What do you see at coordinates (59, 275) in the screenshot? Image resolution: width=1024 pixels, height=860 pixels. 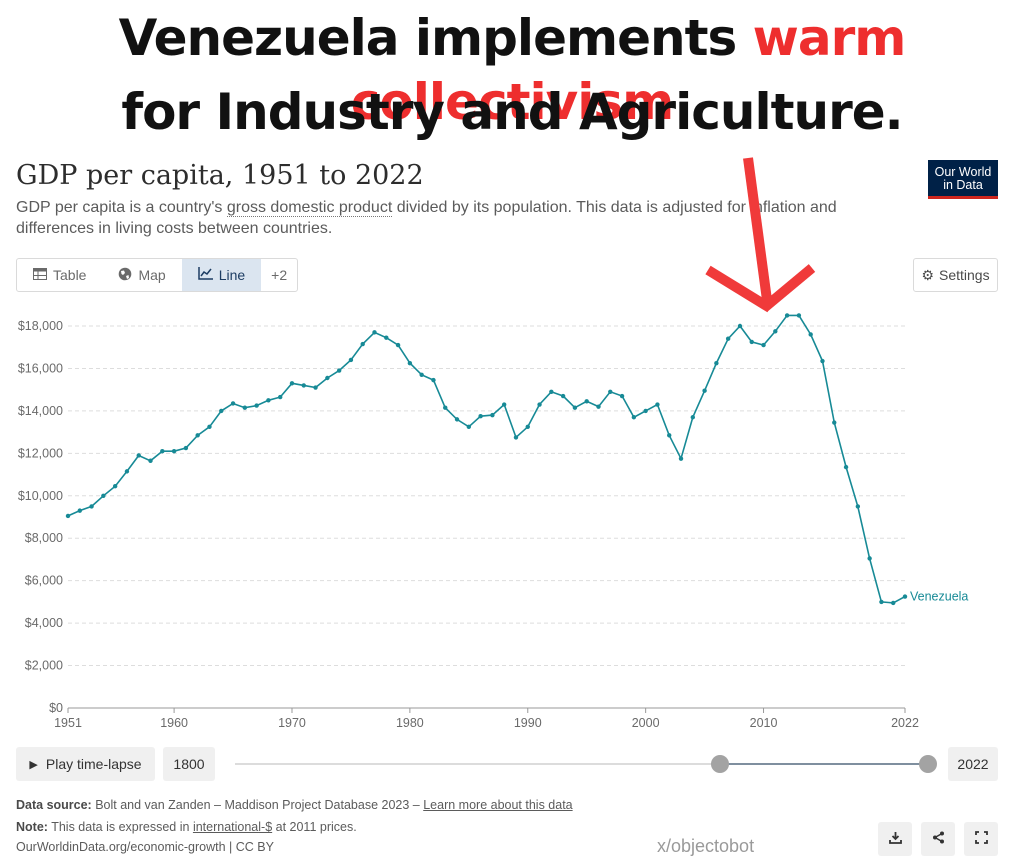 I see `tab-table: Table` at bounding box center [59, 275].